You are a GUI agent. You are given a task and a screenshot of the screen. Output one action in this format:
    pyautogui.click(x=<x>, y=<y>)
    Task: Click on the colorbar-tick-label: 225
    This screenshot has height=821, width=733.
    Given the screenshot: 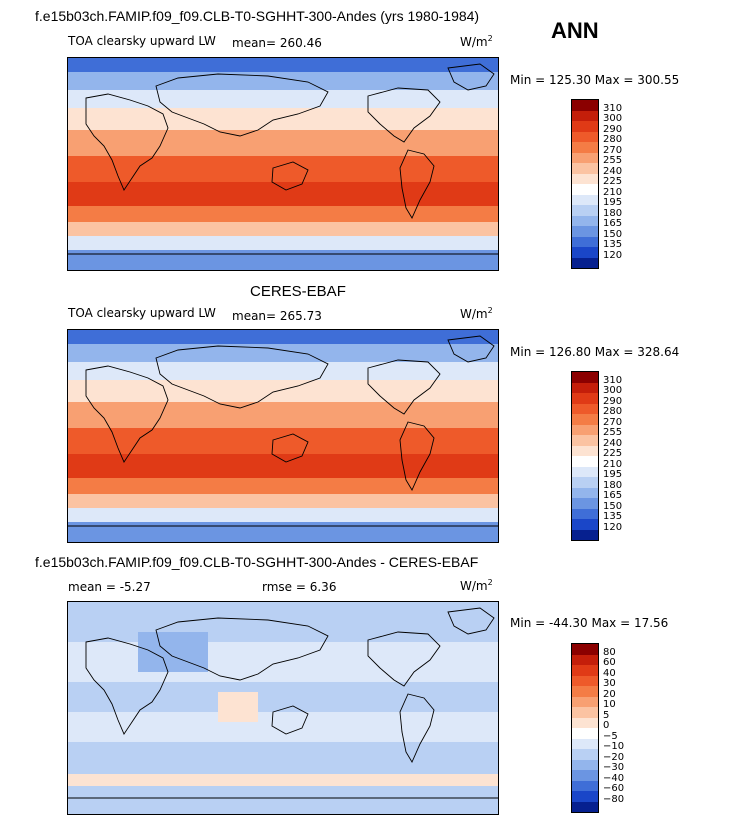 What is the action you would take?
    pyautogui.click(x=613, y=181)
    